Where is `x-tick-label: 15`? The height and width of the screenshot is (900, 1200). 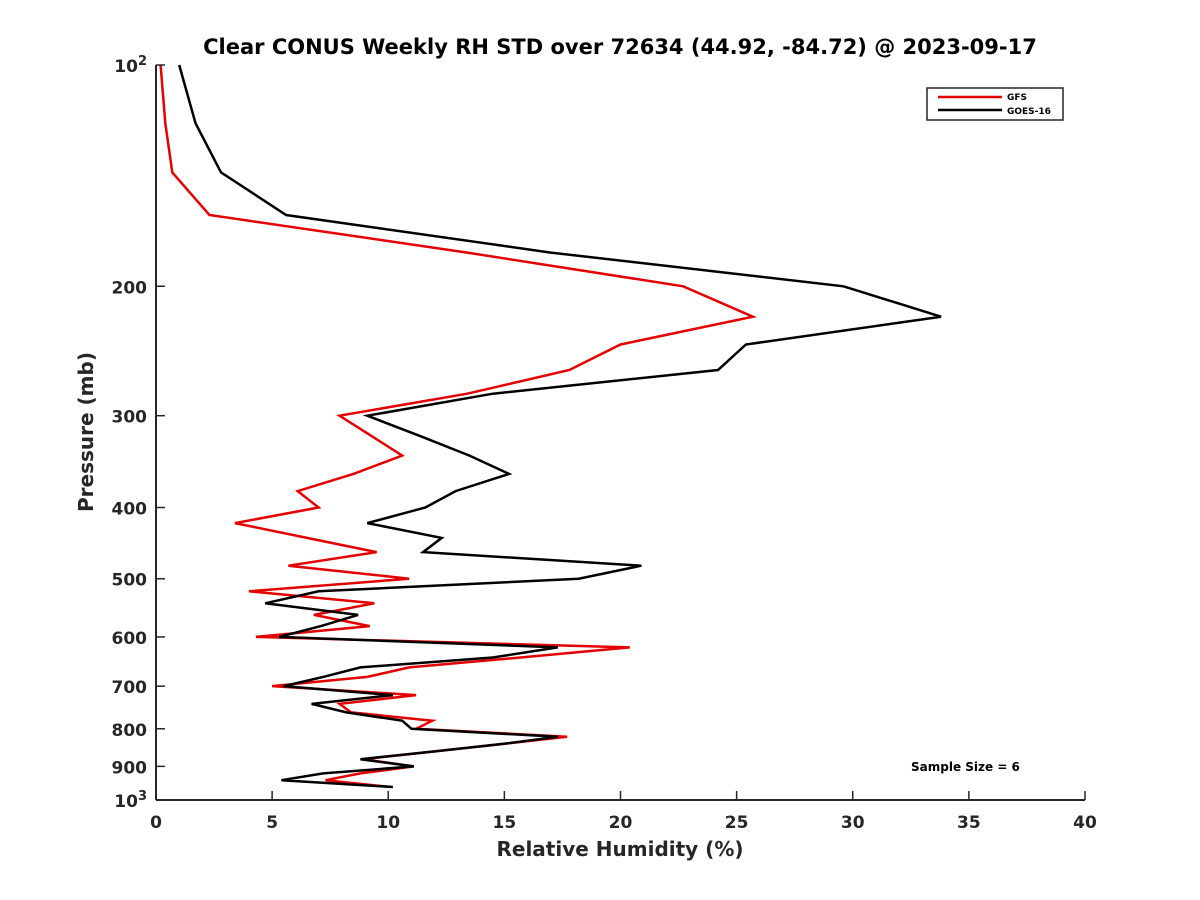
x-tick-label: 15 is located at coordinates (505, 823).